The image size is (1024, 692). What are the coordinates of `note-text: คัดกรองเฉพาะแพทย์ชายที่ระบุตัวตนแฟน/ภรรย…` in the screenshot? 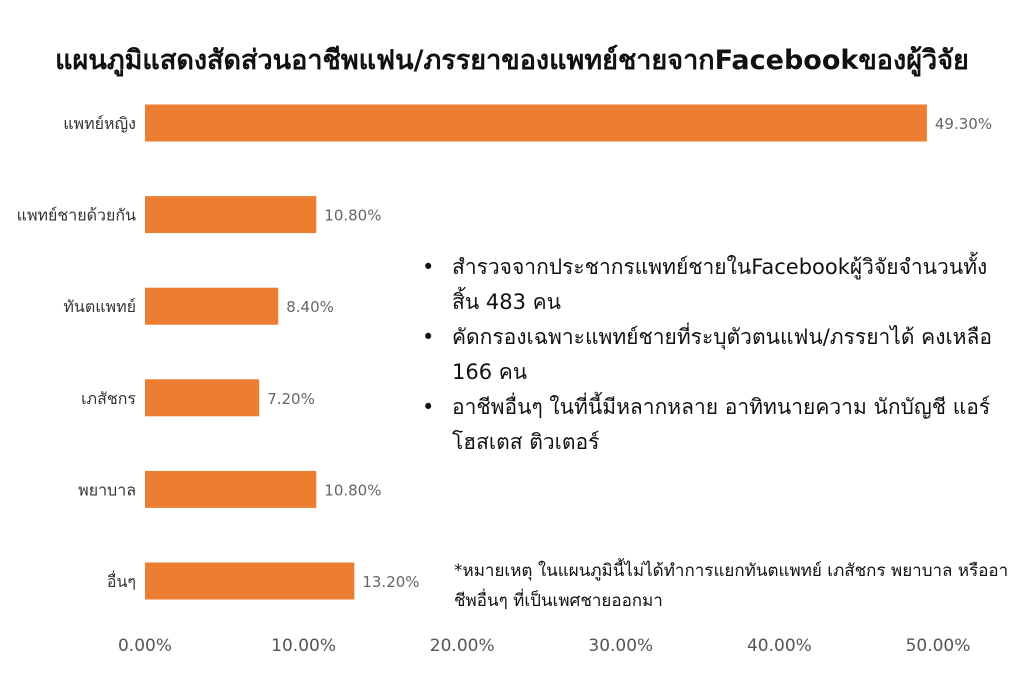 It's located at (722, 354).